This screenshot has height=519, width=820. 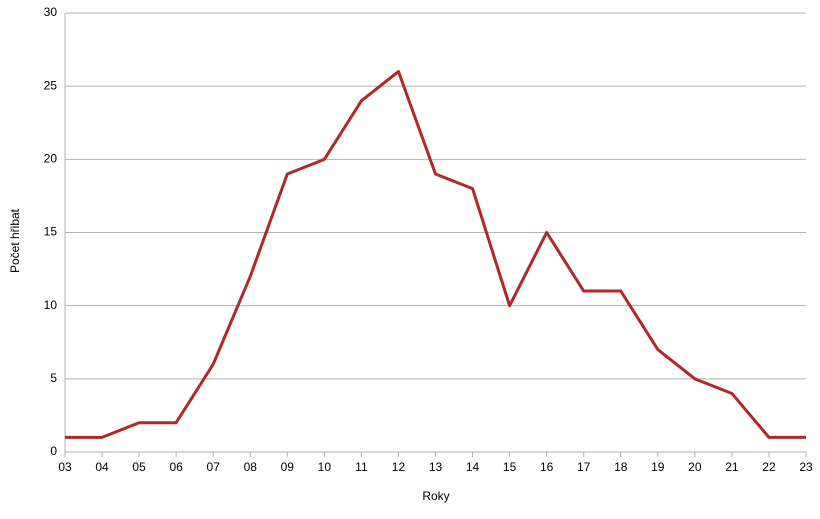 I want to click on x-tick-label: 08, so click(x=251, y=467).